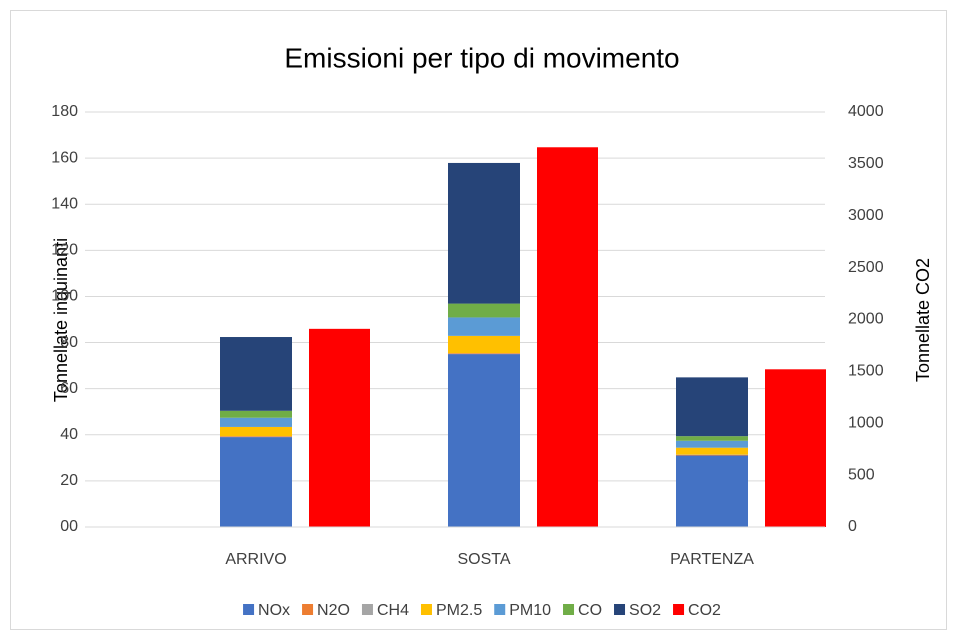  What do you see at coordinates (481, 57) in the screenshot?
I see `chart-title: Emissioni per tipo di movimento` at bounding box center [481, 57].